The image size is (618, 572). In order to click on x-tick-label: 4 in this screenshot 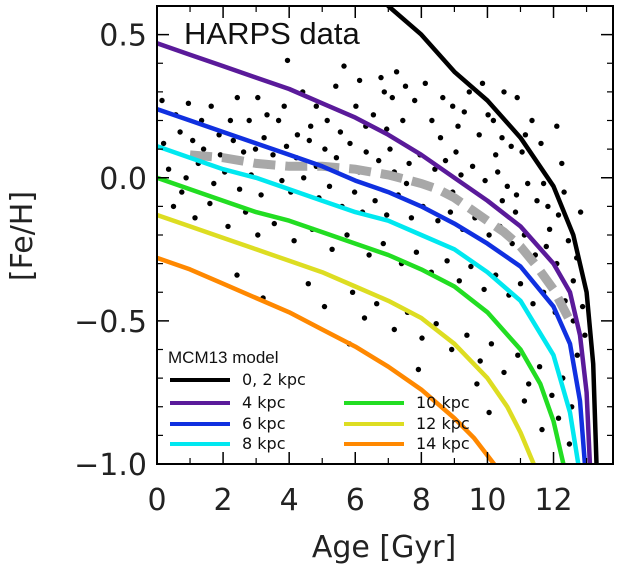, I will do `click(289, 500)`.